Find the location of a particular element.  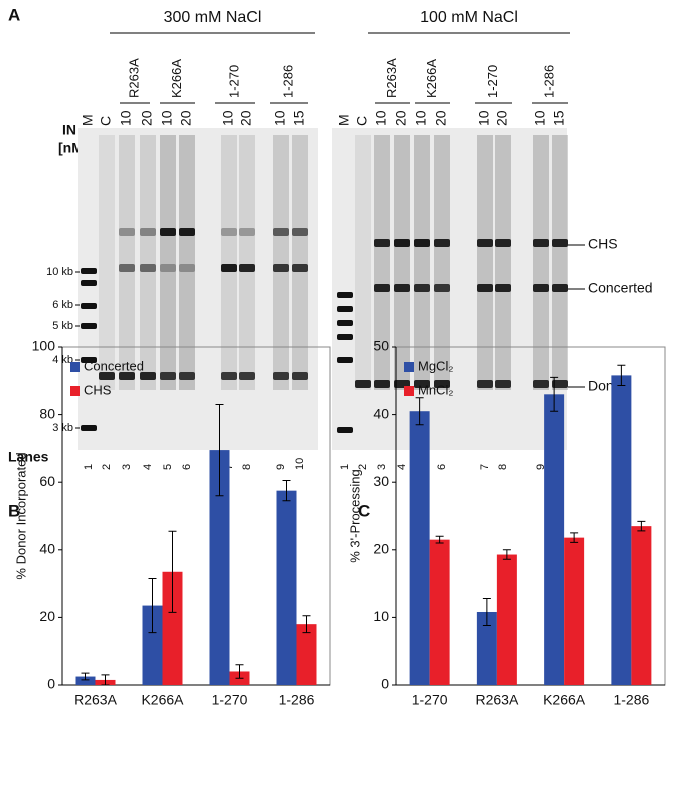

legend-label: MgCl₂ is located at coordinates (435, 365).